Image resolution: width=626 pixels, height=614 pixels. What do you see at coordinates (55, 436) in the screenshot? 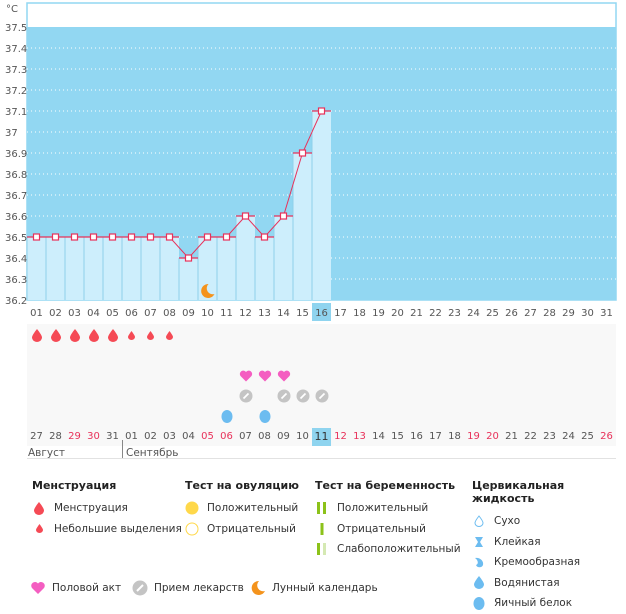
I see `calendar-date: 28` at bounding box center [55, 436].